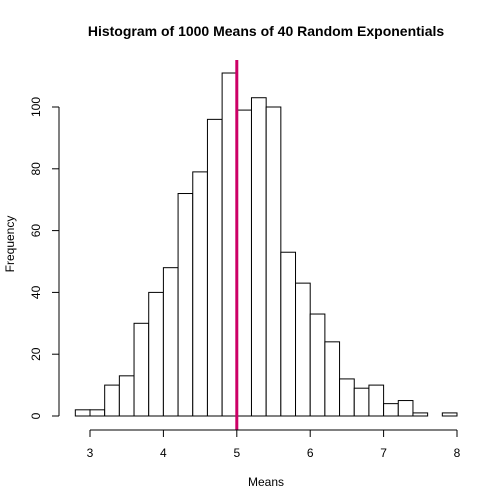  I want to click on x-axis: 3 4 5 6 7 8, so click(274, 444).